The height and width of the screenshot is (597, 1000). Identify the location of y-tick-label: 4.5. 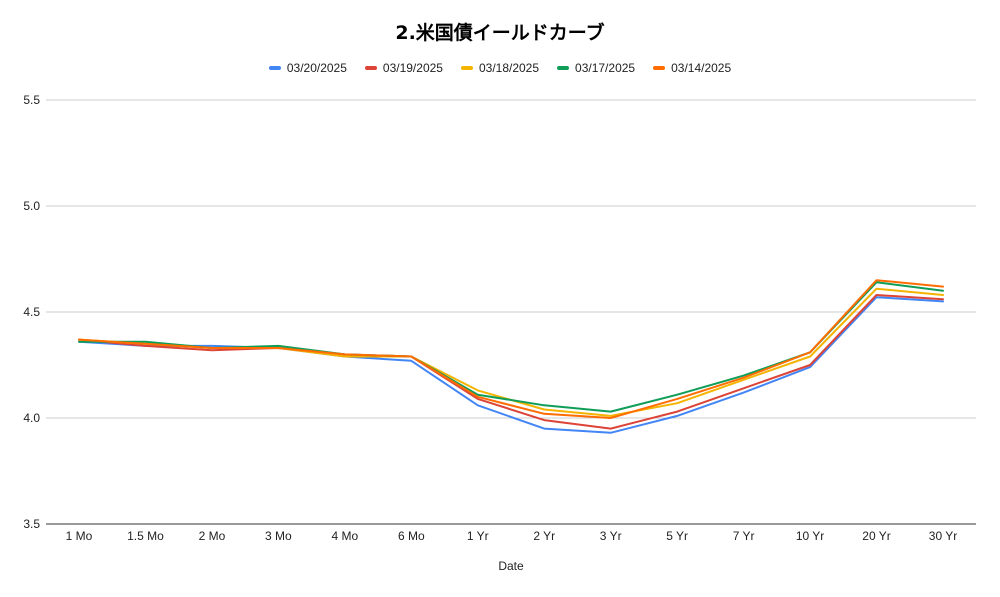
(31, 312).